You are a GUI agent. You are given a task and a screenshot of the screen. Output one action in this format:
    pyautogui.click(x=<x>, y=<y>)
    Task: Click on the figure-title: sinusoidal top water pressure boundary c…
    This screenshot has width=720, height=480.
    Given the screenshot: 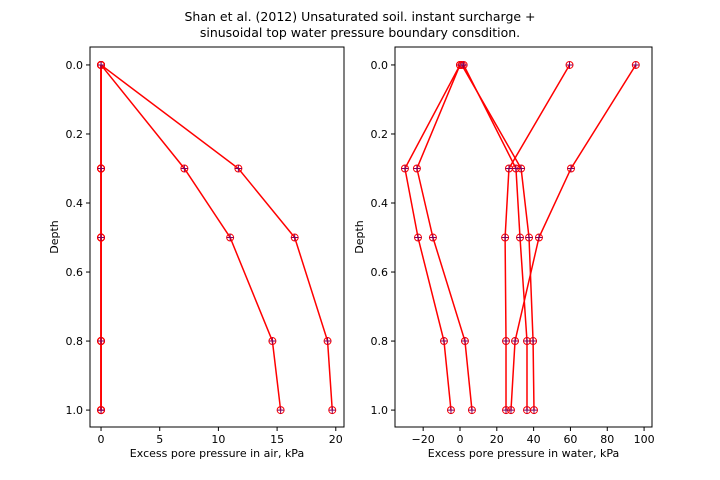 What is the action you would take?
    pyautogui.click(x=360, y=32)
    